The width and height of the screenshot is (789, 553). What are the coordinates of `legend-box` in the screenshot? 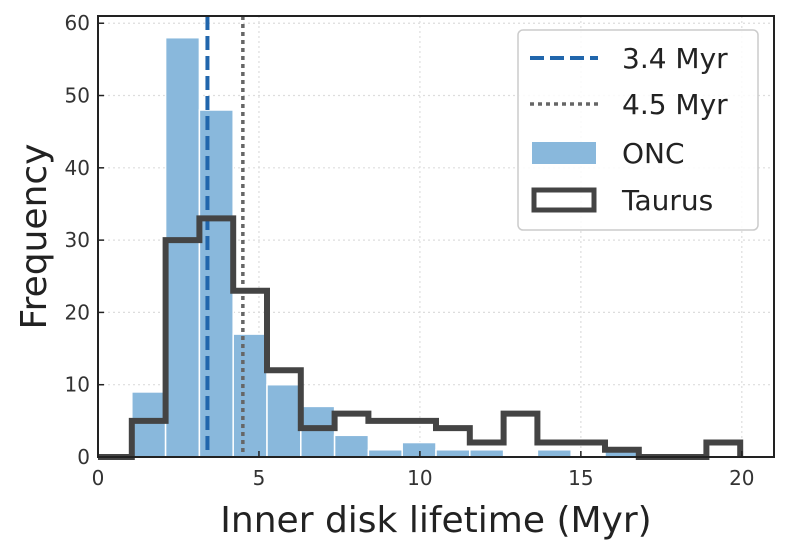 It's located at (638, 130).